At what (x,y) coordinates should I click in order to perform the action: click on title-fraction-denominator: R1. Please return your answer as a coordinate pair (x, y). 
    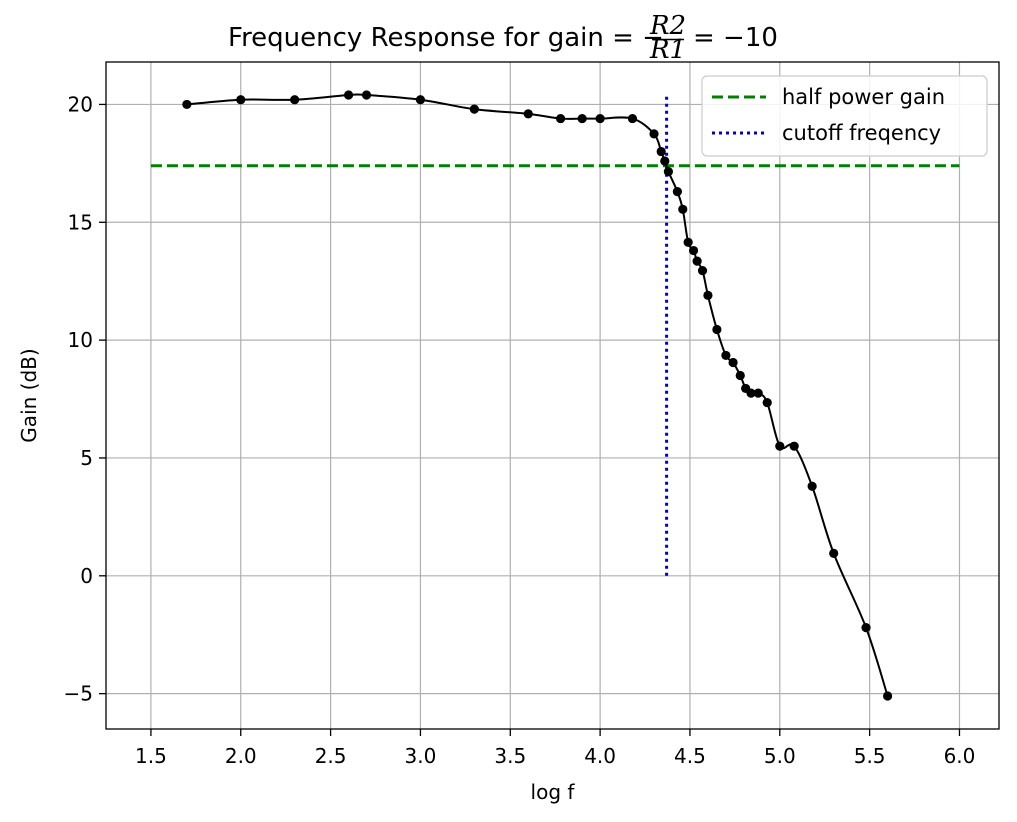
    Looking at the image, I should click on (667, 50).